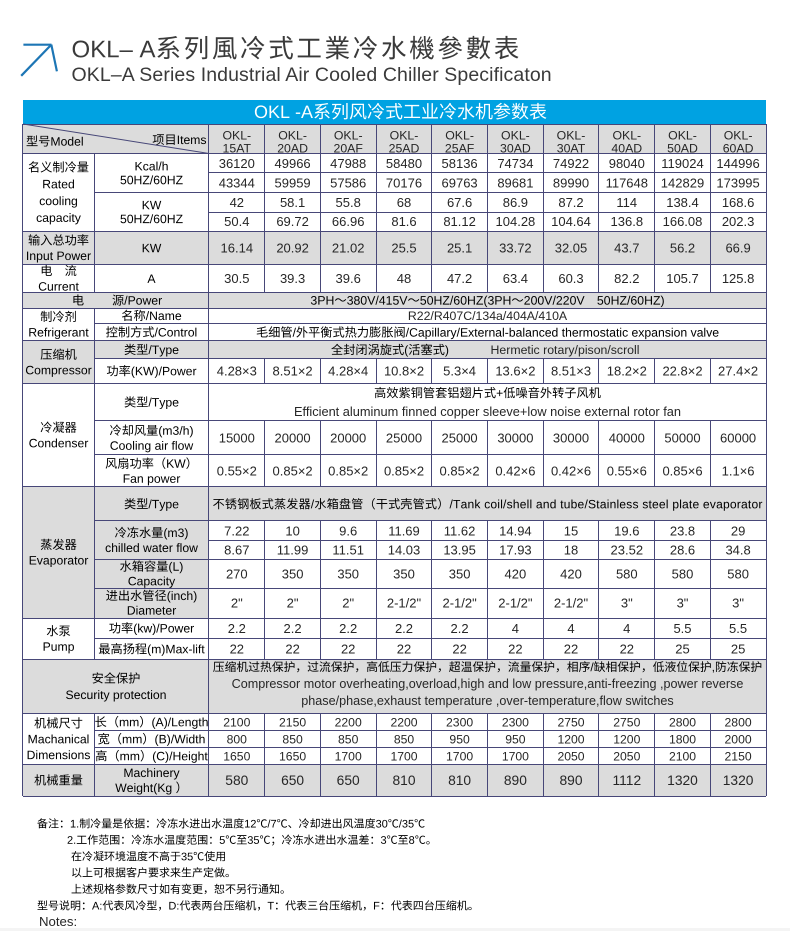 The width and height of the screenshot is (790, 931). Describe the element at coordinates (626, 530) in the screenshot. I see `svg-text: 19.6` at that location.